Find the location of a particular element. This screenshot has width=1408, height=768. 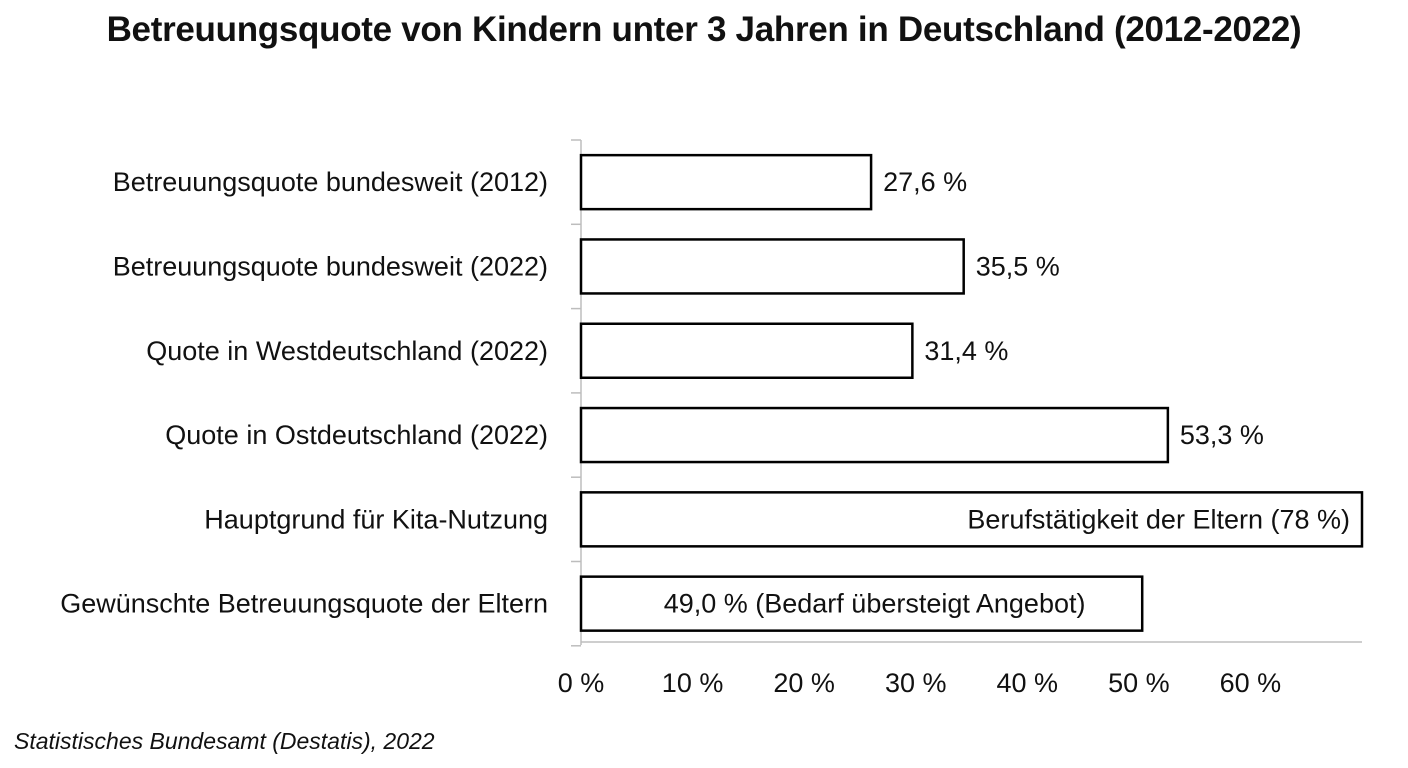

x-tick-label: 60 % is located at coordinates (1251, 683).